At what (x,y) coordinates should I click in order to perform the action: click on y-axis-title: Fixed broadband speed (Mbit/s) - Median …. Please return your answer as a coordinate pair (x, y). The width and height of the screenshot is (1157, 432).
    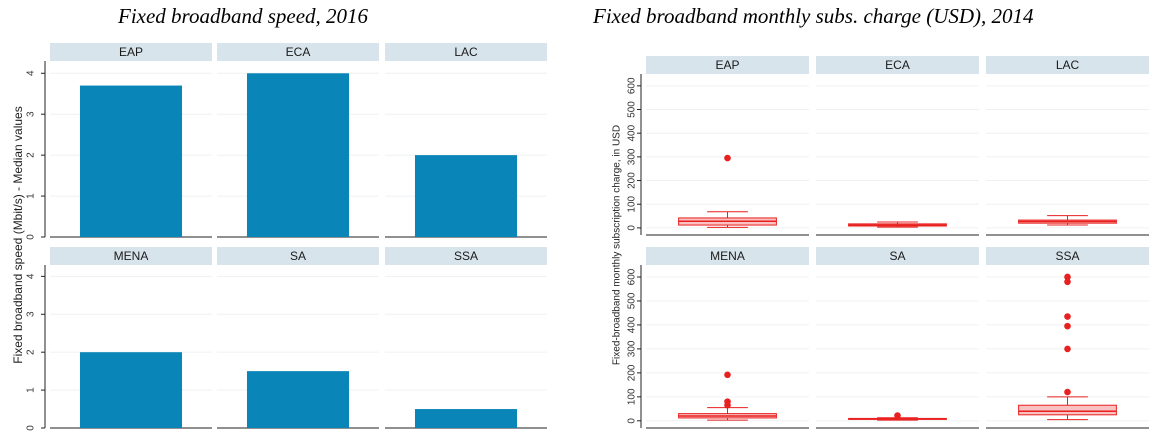
    Looking at the image, I should click on (18, 234).